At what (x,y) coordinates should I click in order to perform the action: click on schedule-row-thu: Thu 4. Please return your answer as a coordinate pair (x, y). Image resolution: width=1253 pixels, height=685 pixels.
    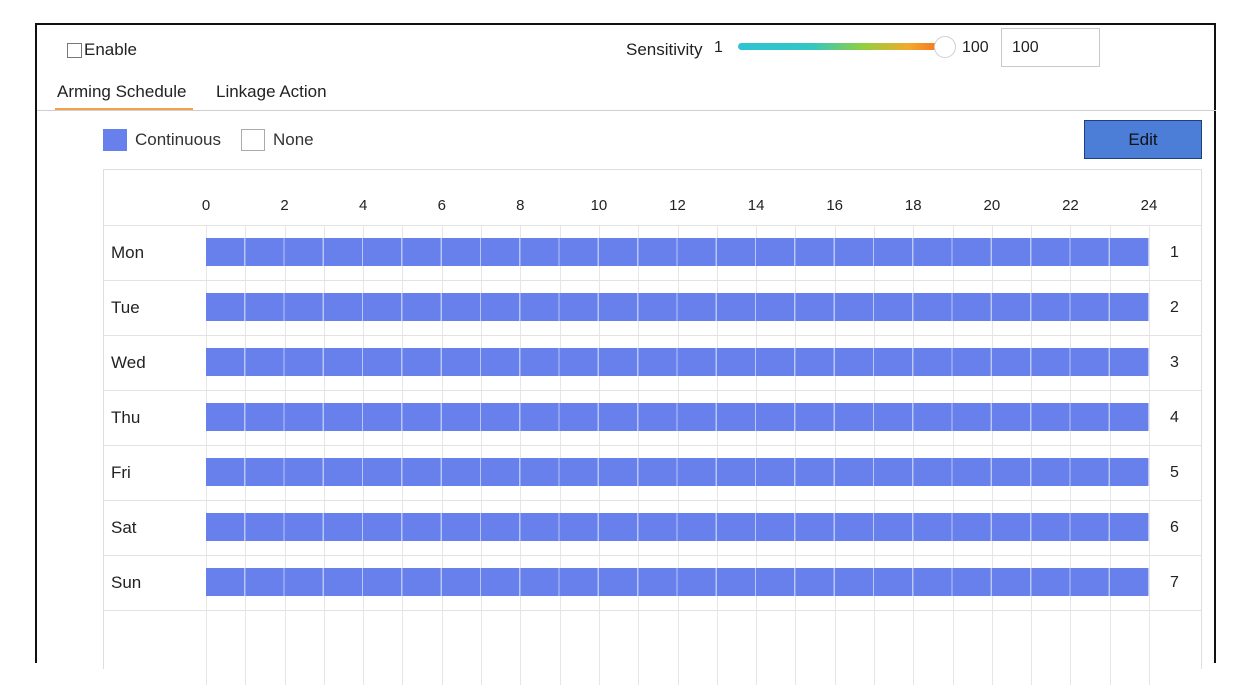
    Looking at the image, I should click on (652, 417).